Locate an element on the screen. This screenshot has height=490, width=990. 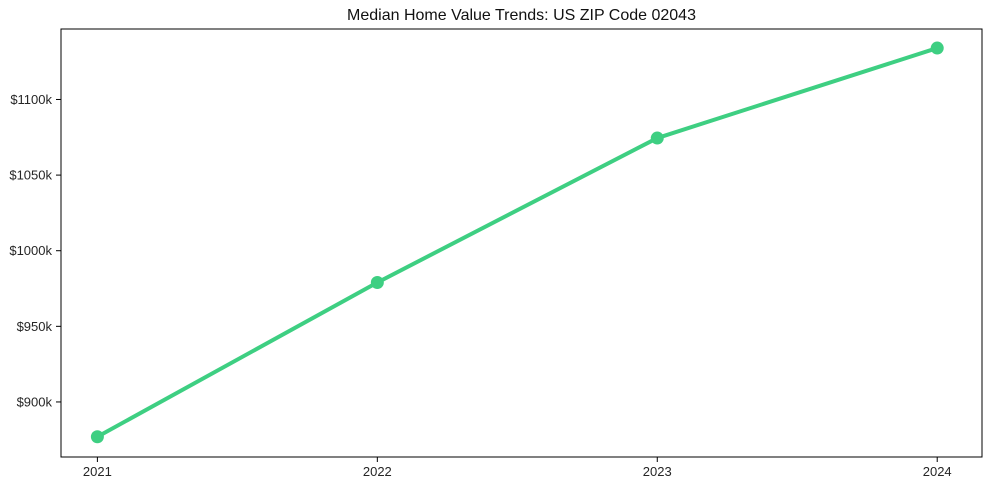
y-axis-tick-label: $1050k is located at coordinates (30, 175).